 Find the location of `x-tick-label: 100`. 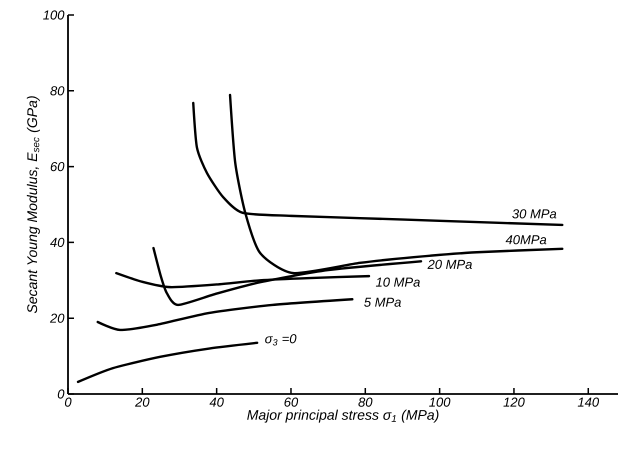

x-tick-label: 100 is located at coordinates (439, 402).